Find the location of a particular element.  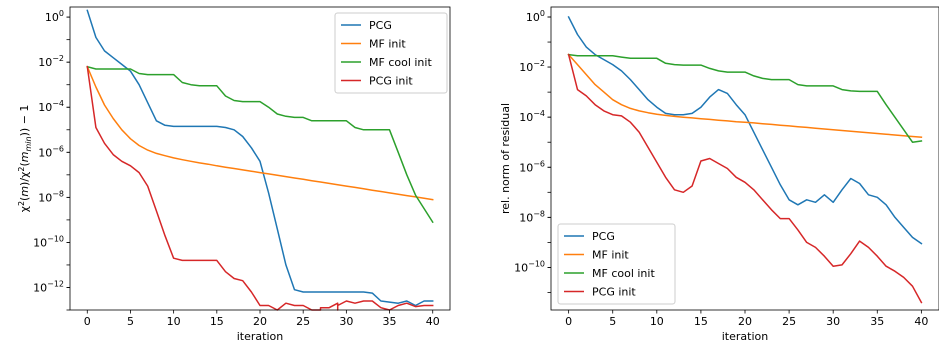

y-axis-label: rel. norm of residual is located at coordinates (505, 158).